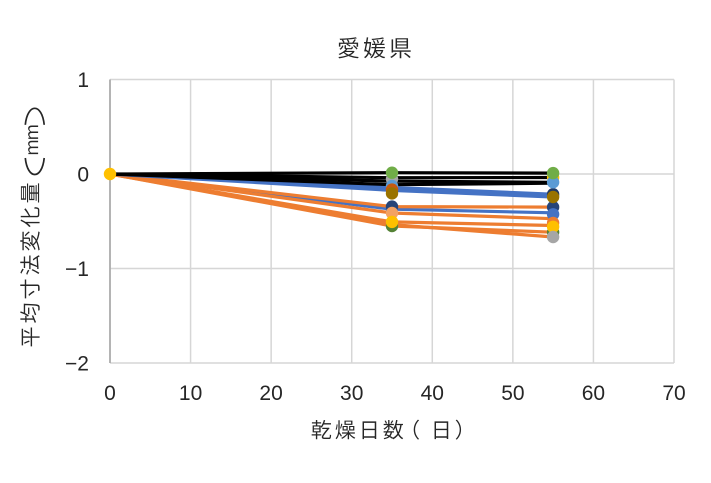  I want to click on svg-text: 20, so click(270, 393).